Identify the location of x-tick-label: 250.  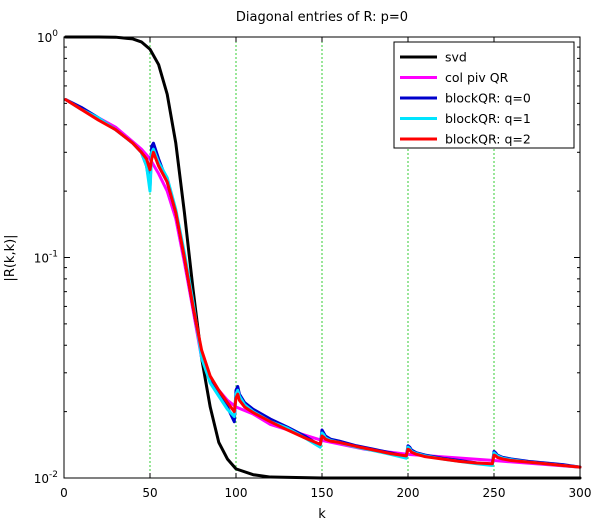
(494, 493).